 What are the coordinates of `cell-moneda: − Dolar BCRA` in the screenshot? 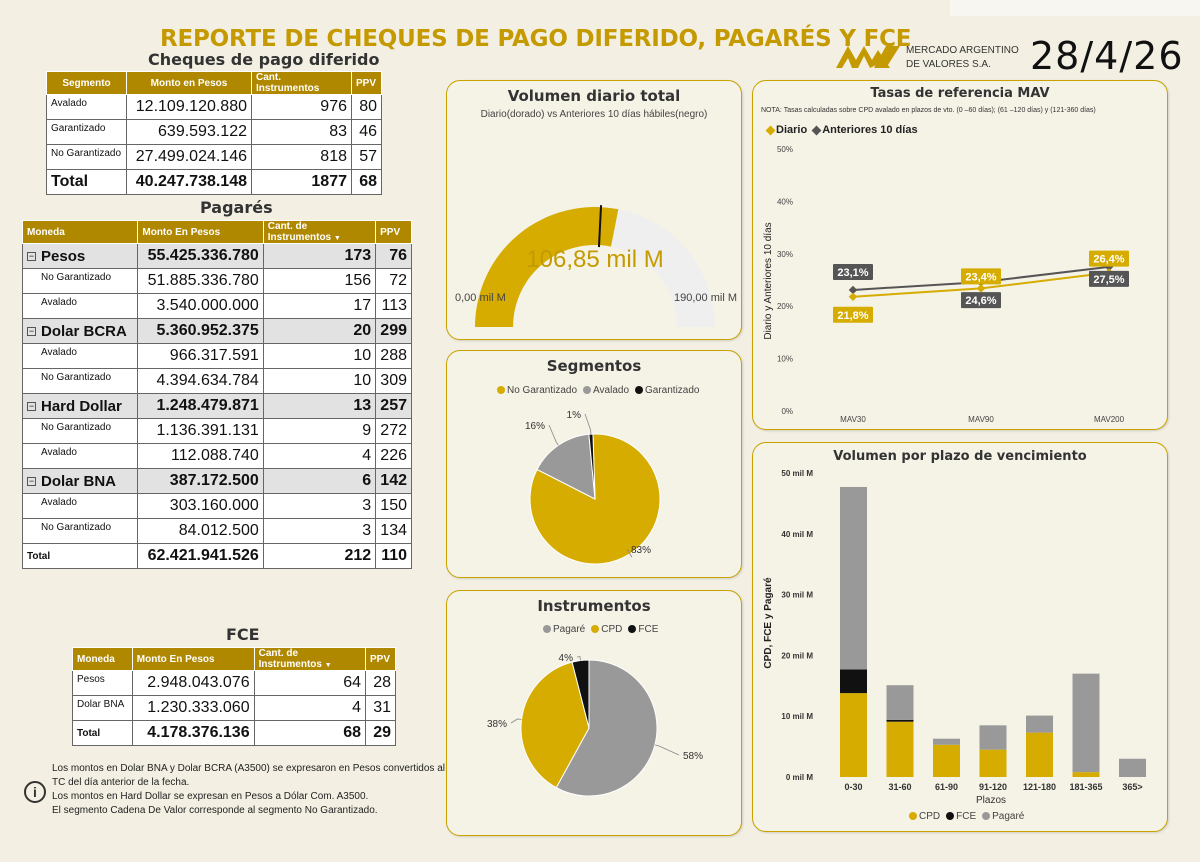 It's located at (80, 331).